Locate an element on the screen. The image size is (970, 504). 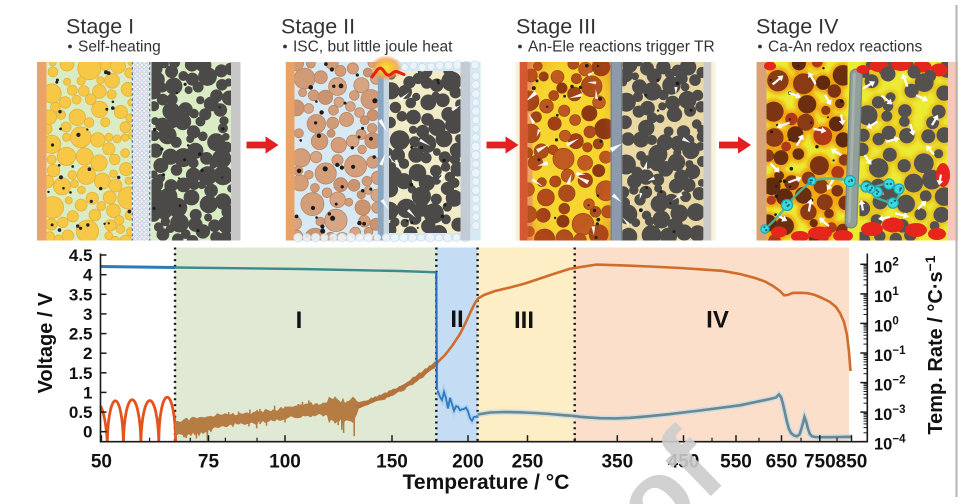
svg-text: 100 is located at coordinates (285, 462).